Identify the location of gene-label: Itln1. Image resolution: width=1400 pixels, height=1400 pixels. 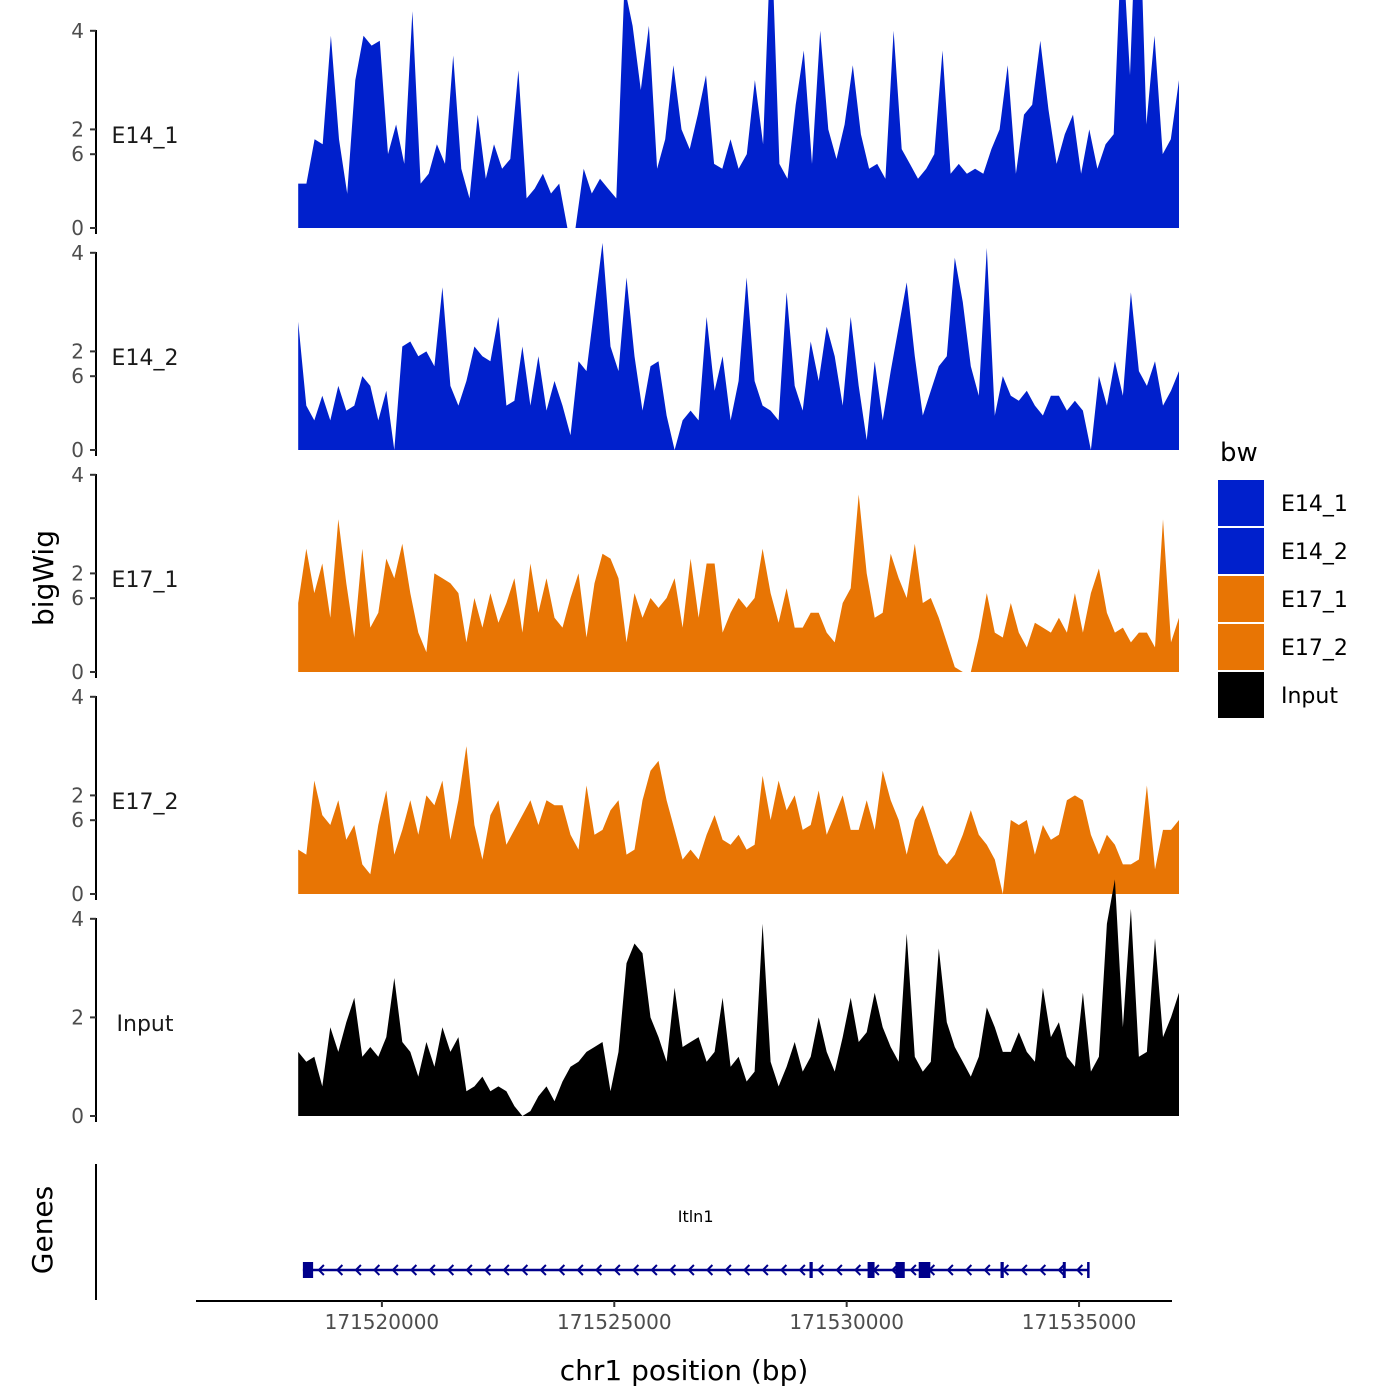
(696, 1216).